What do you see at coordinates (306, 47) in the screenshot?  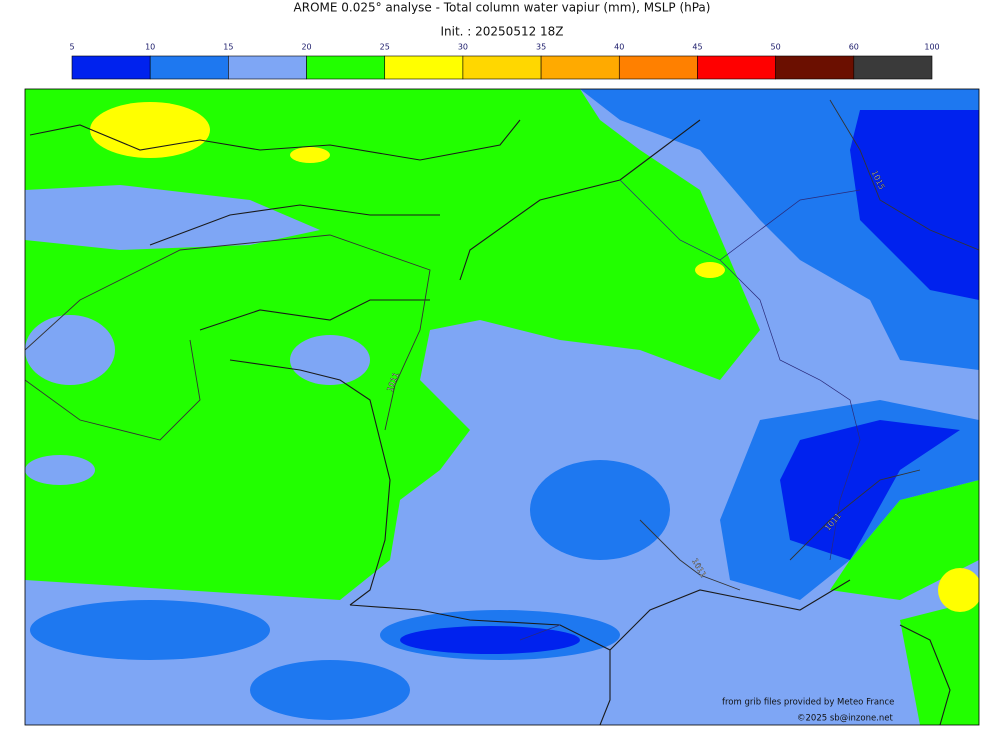 I see `colorbar-label: 20` at bounding box center [306, 47].